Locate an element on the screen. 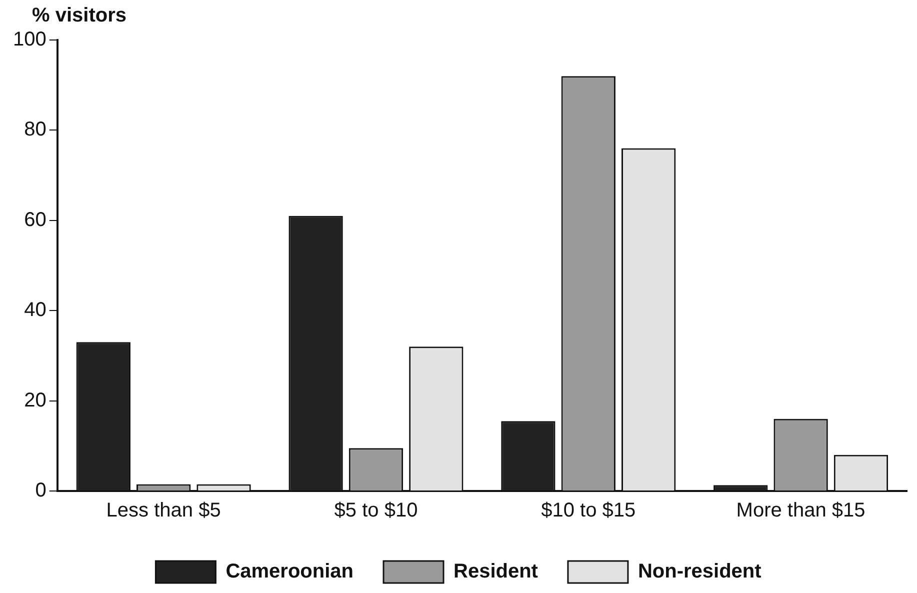  x-tick-label: $5 to $10 is located at coordinates (376, 511).